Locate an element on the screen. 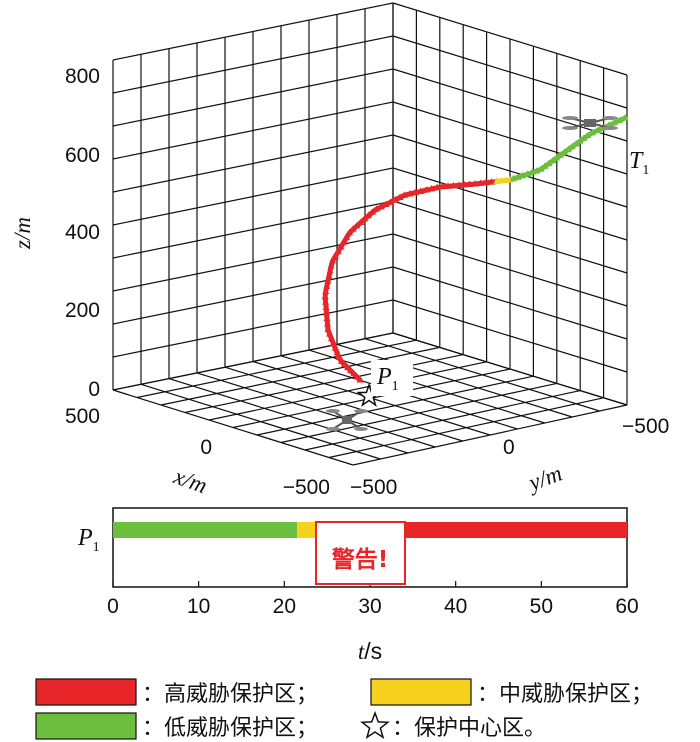  warning-box is located at coordinates (360, 553).